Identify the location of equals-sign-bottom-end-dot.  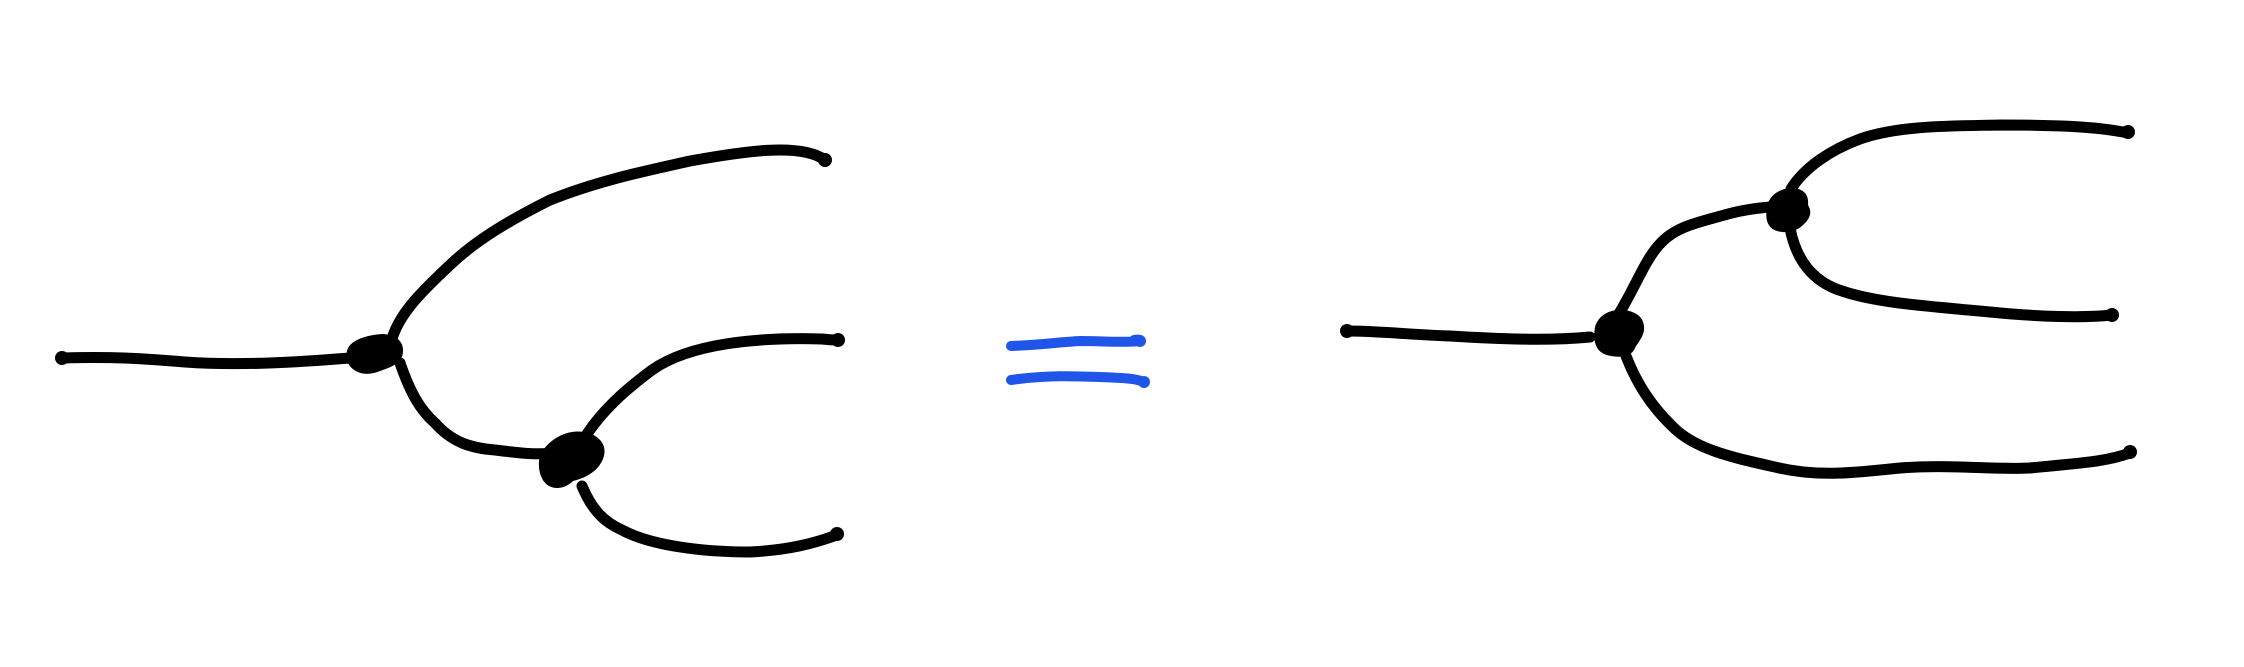
(1144, 382).